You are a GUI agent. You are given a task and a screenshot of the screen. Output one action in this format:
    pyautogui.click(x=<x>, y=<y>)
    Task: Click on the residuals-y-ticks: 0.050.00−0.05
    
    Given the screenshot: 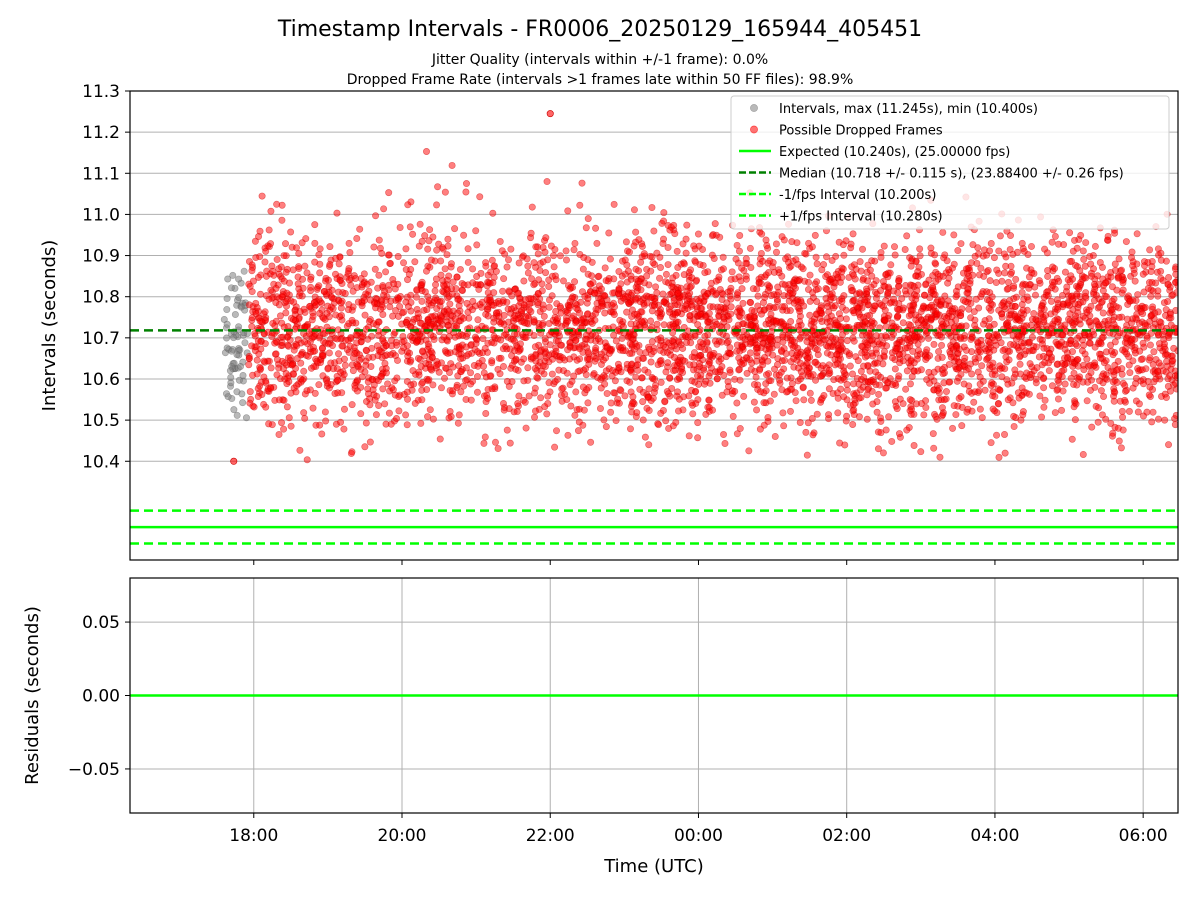 What is the action you would take?
    pyautogui.click(x=99, y=696)
    